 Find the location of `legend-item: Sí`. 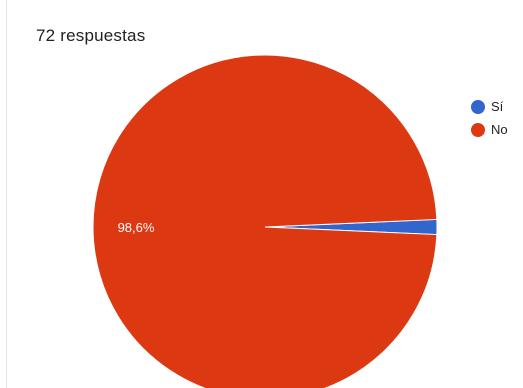

legend-item: Sí is located at coordinates (489, 106).